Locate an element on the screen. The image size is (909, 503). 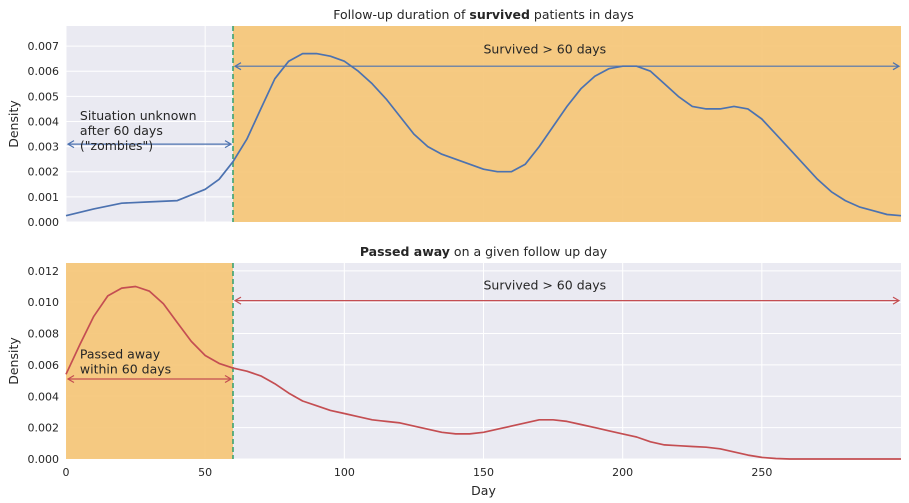
y-tick-label: 0.008 is located at coordinates (44, 334).